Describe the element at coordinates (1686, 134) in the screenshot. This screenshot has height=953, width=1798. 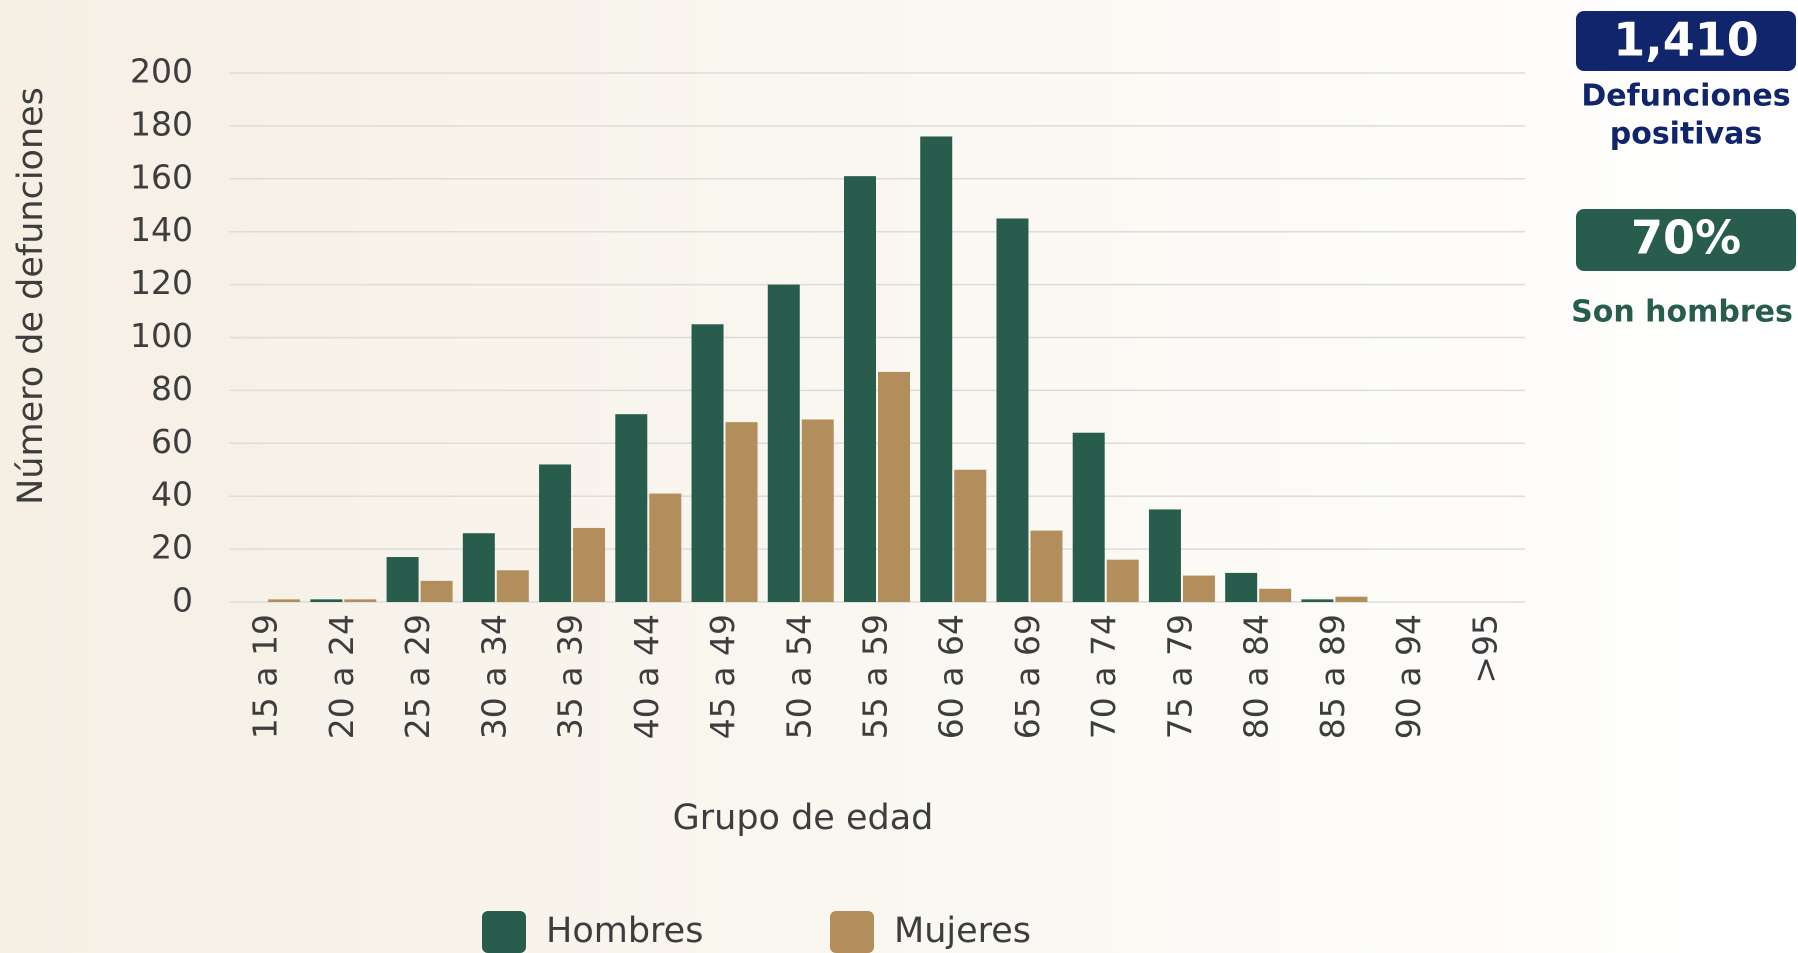
I see `total-label: positivas` at that location.